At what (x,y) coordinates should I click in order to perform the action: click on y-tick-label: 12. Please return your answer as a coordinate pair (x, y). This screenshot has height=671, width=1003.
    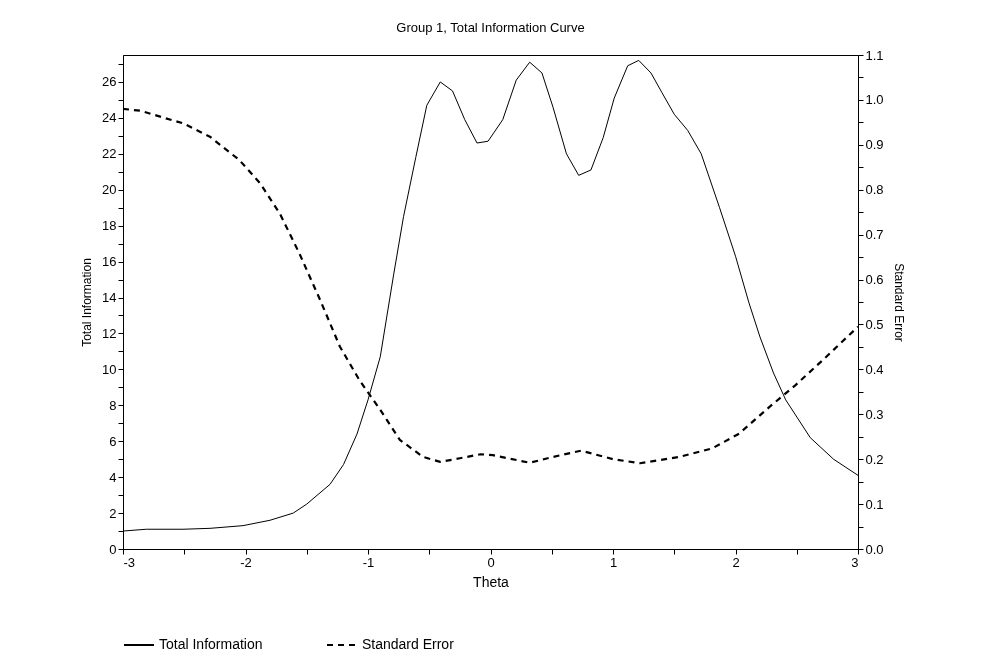
    Looking at the image, I should click on (109, 333).